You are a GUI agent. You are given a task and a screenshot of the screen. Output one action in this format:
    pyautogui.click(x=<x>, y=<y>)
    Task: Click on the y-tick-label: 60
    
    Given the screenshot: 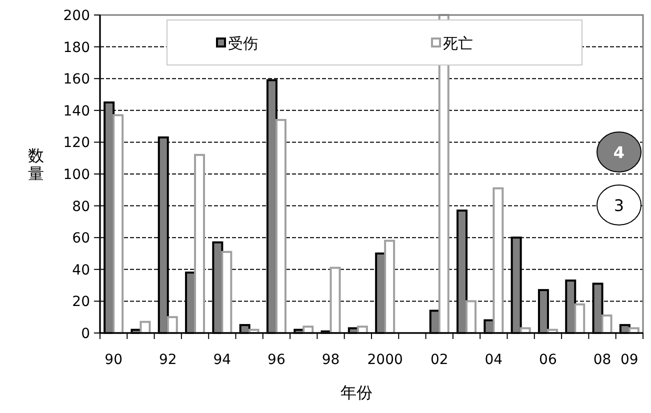 What is the action you would take?
    pyautogui.click(x=81, y=238)
    